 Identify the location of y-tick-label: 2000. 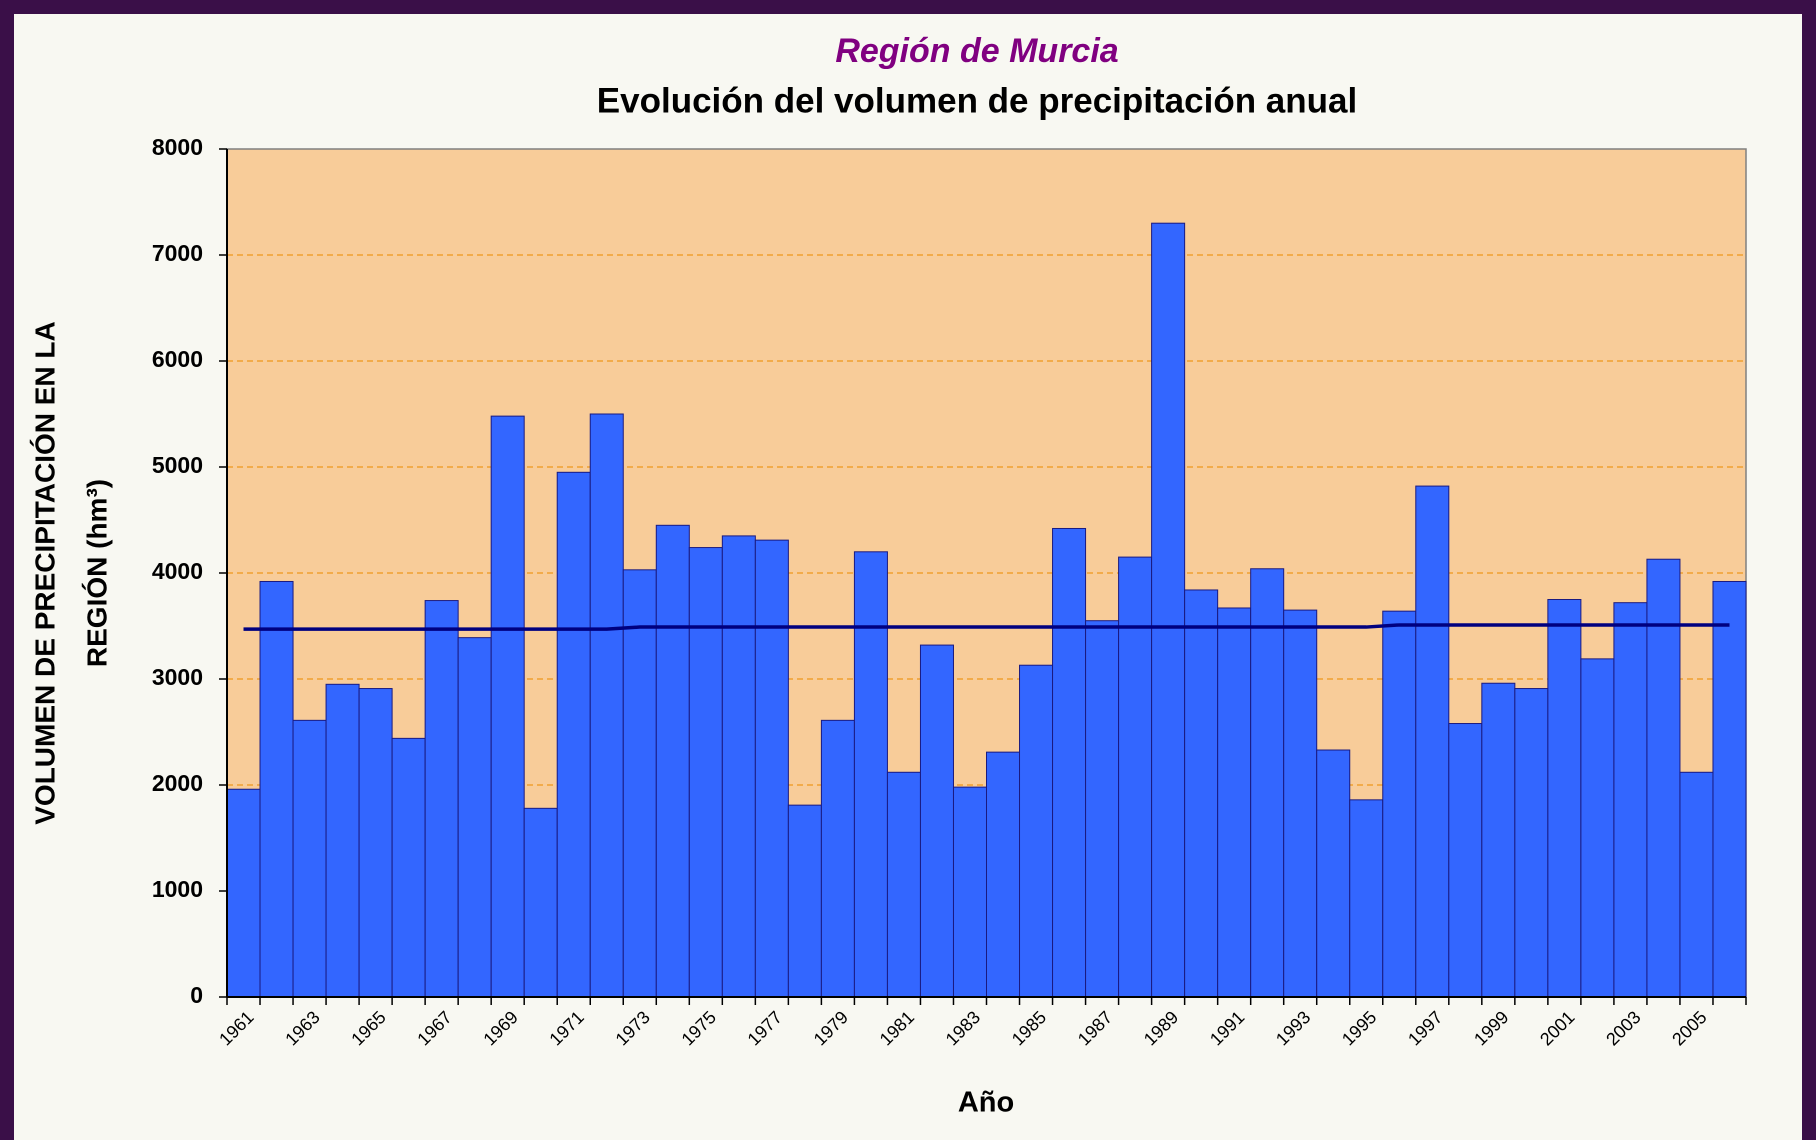
(177, 783).